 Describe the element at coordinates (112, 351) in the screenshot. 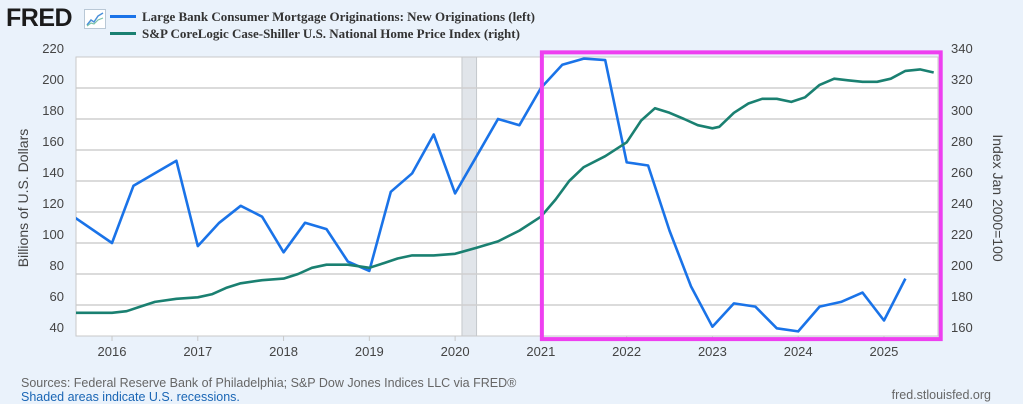

I see `x-tick-label: 2016` at that location.